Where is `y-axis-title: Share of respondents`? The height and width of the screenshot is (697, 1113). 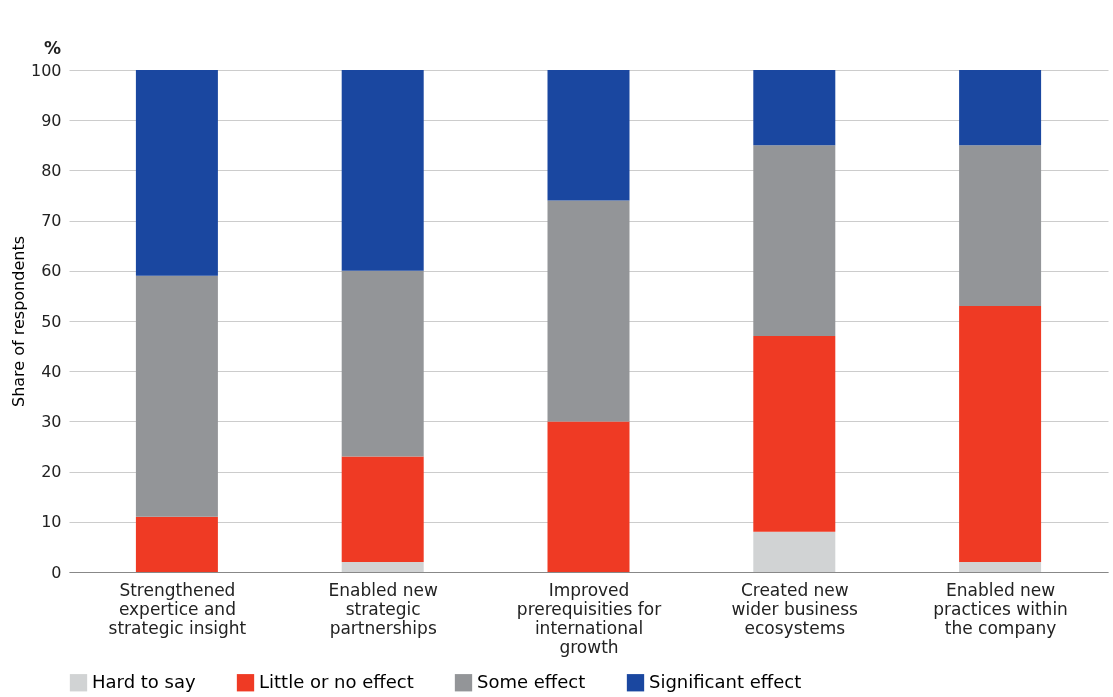 y-axis-title: Share of respondents is located at coordinates (18, 321).